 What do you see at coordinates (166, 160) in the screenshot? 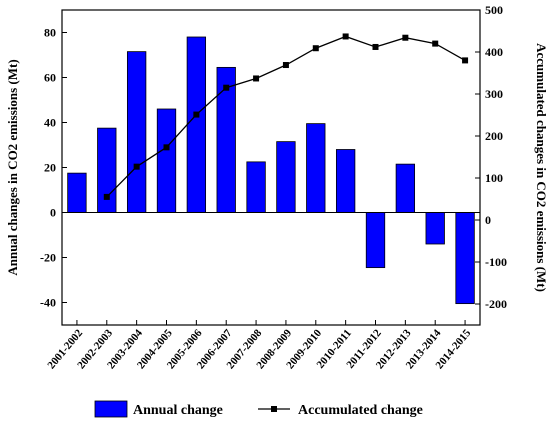
I see `bar-2004-2005` at bounding box center [166, 160].